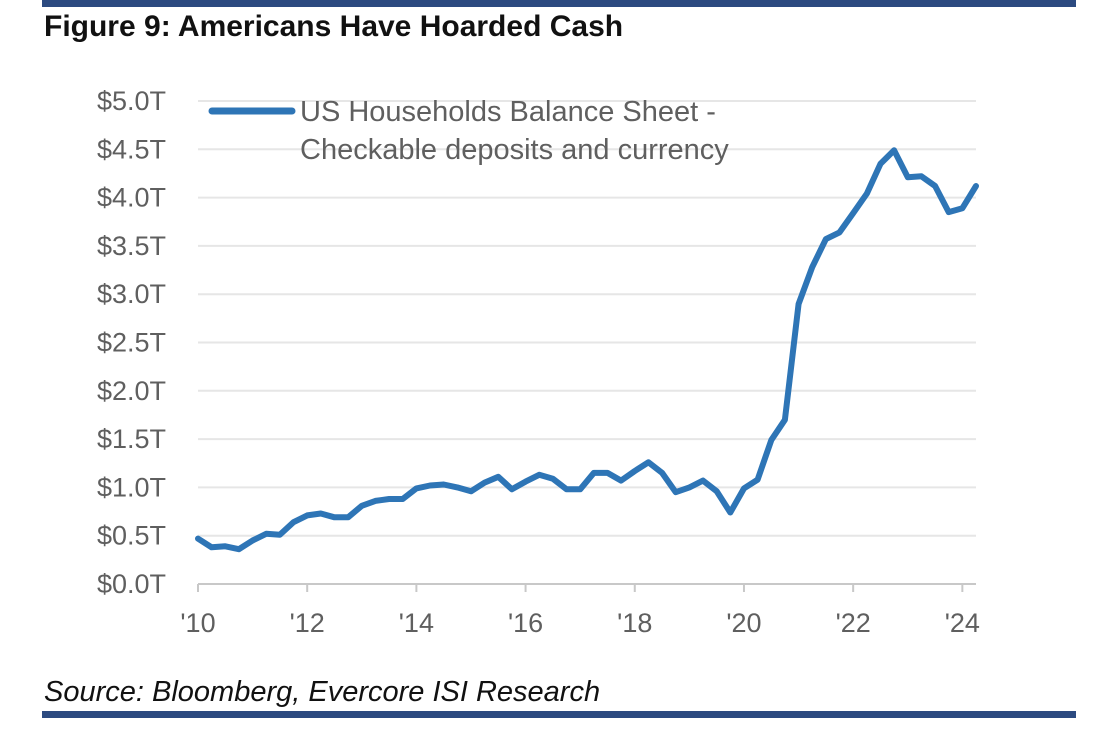 The height and width of the screenshot is (732, 1096). What do you see at coordinates (508, 112) in the screenshot?
I see `legend-label-line-0: US Households Balance Sheet -` at bounding box center [508, 112].